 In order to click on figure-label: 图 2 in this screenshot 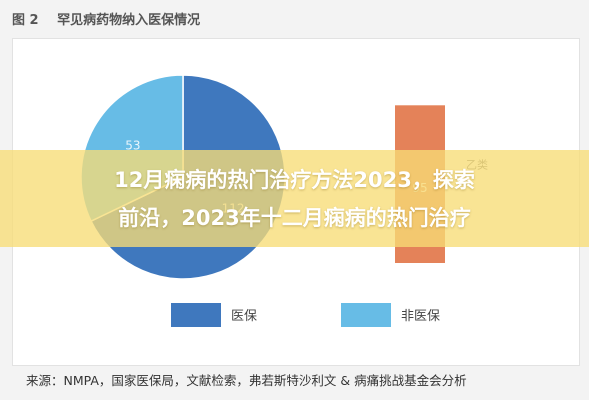, I will do `click(25, 20)`.